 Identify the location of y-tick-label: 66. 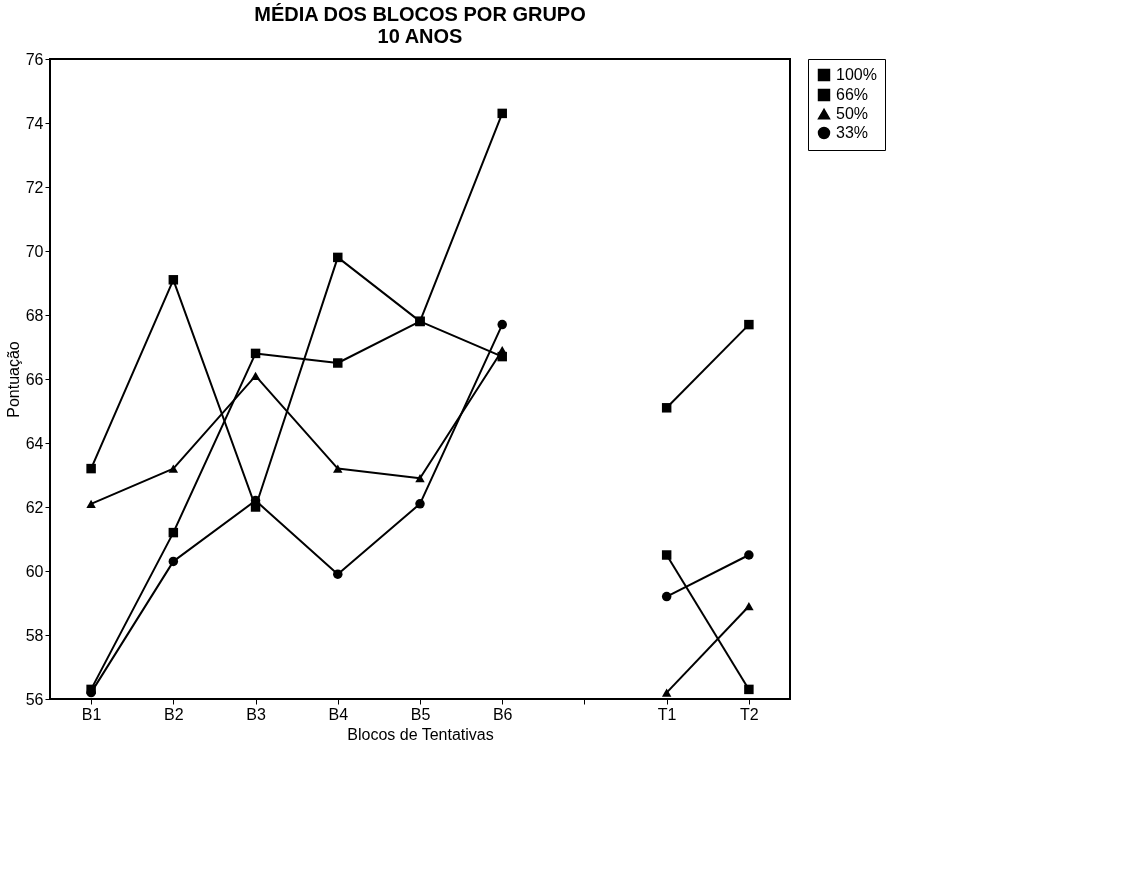
(34, 379).